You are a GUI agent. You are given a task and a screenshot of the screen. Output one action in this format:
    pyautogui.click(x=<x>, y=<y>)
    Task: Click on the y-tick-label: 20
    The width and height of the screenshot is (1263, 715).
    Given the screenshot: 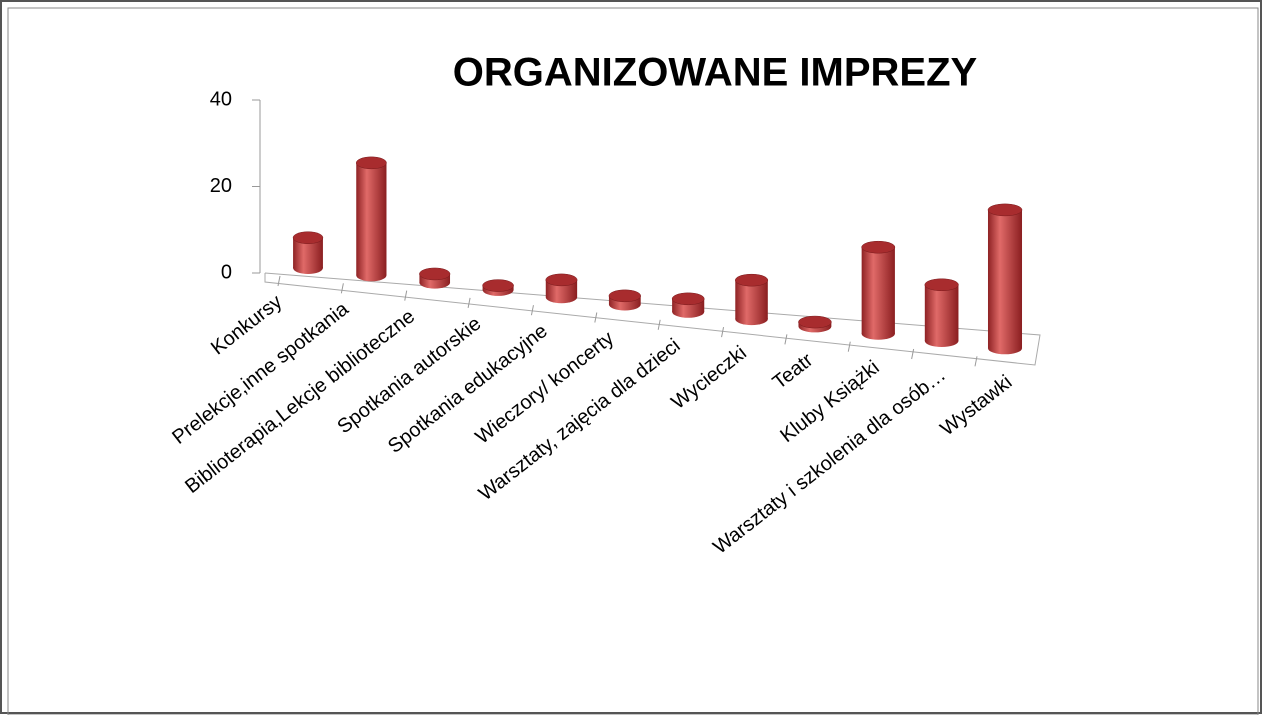 What is the action you would take?
    pyautogui.click(x=221, y=186)
    